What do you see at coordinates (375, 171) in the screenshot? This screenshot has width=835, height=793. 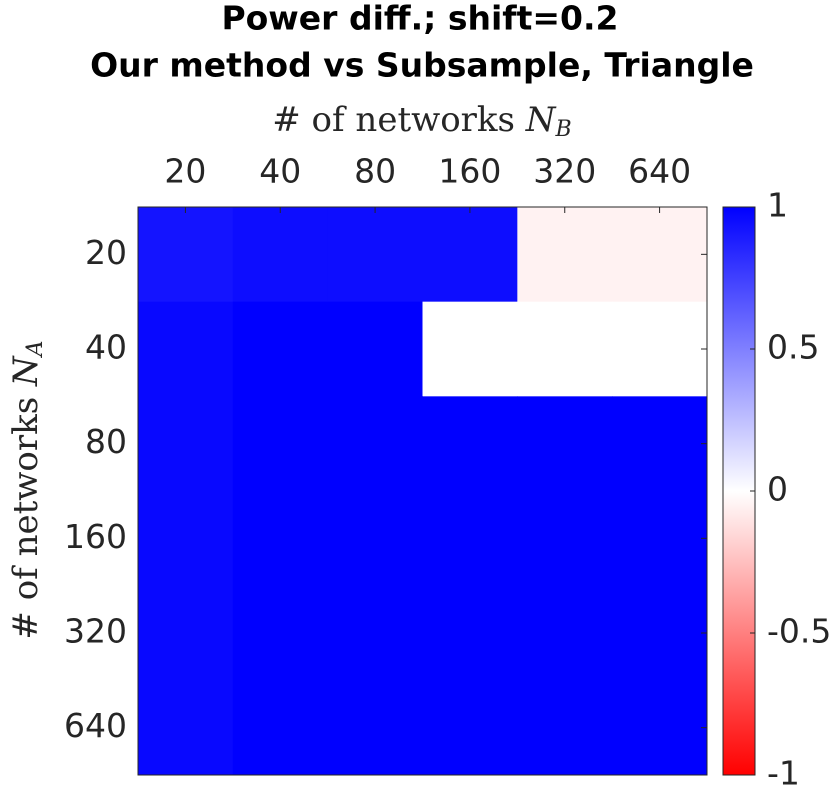 I see `x-tick-label: 80` at bounding box center [375, 171].